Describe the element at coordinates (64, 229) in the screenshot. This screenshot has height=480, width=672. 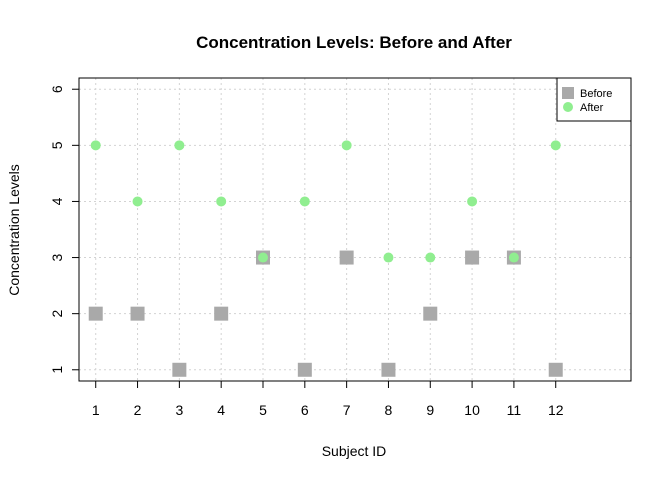
I see `y-axis: 1 2 3 4 5 6` at that location.